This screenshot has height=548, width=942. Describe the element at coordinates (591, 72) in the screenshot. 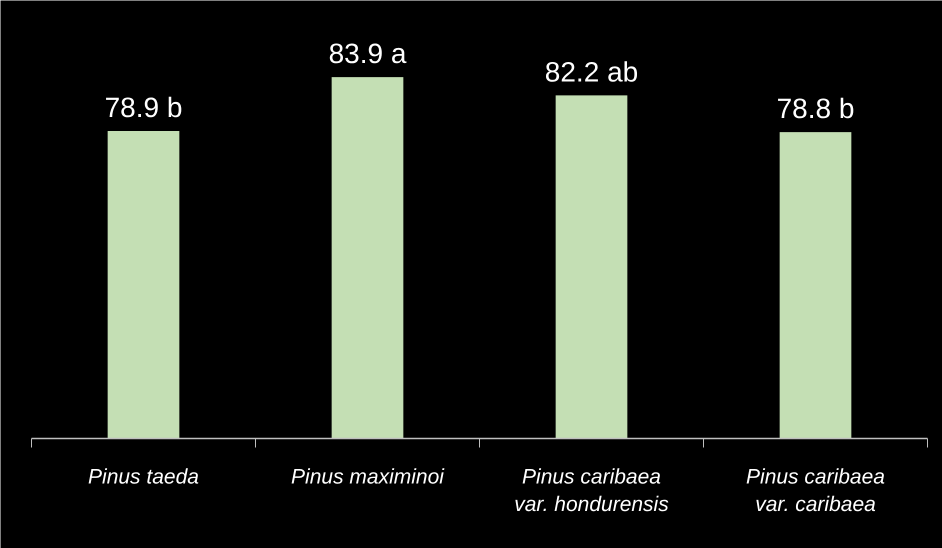

I see `data-label: 82.2 ab` at that location.